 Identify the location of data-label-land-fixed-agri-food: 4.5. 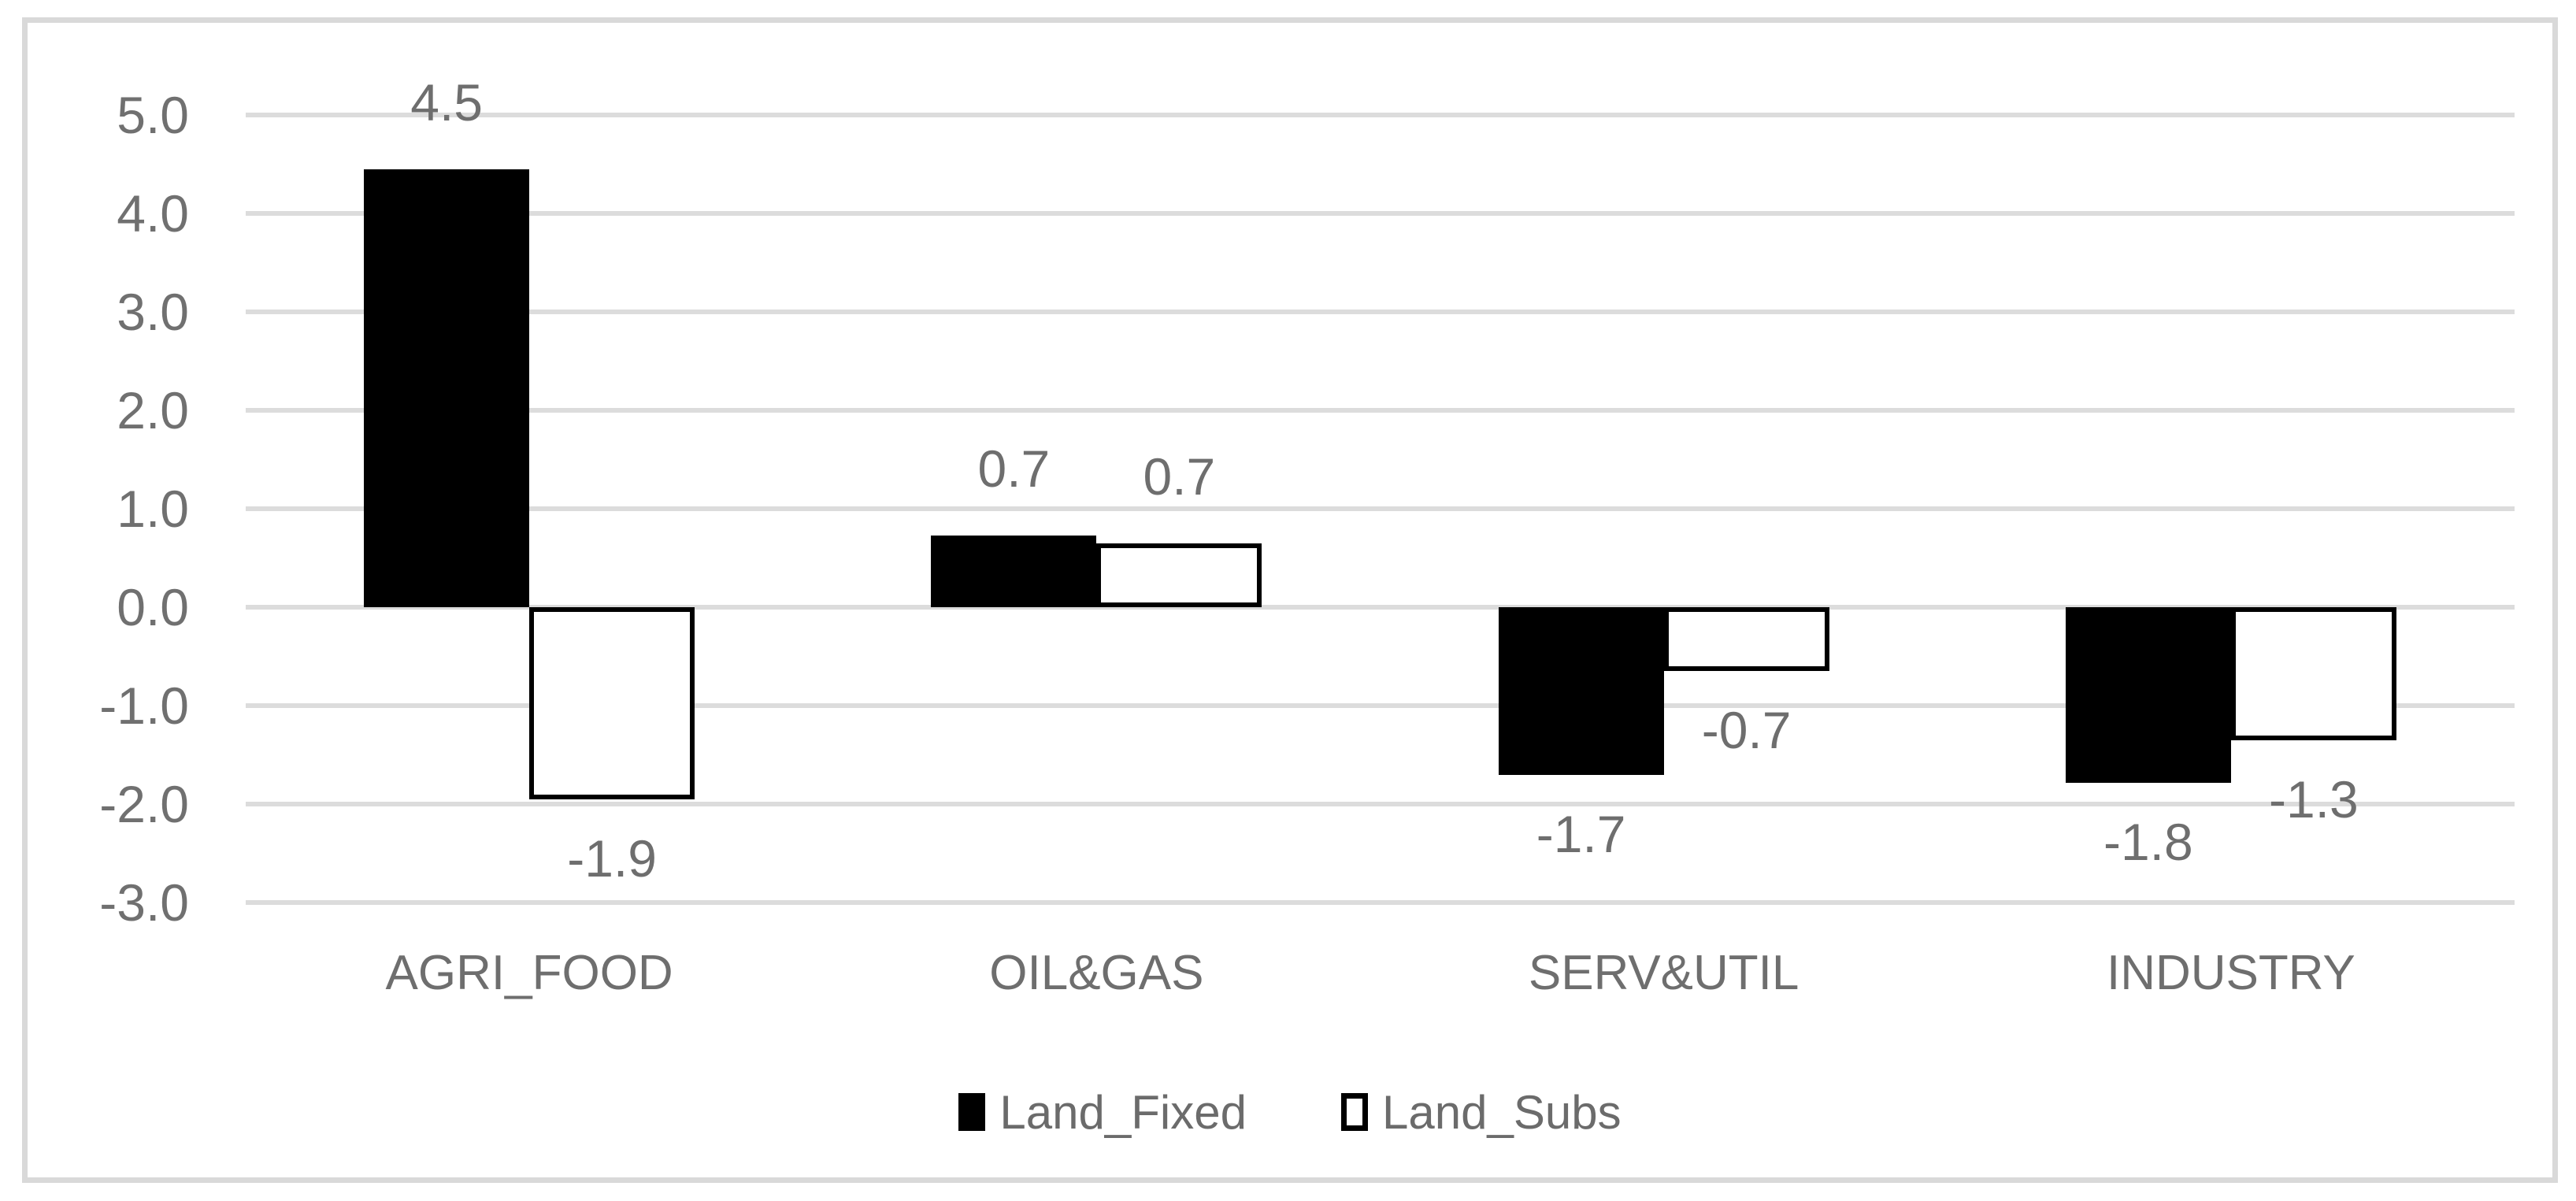
(446, 102).